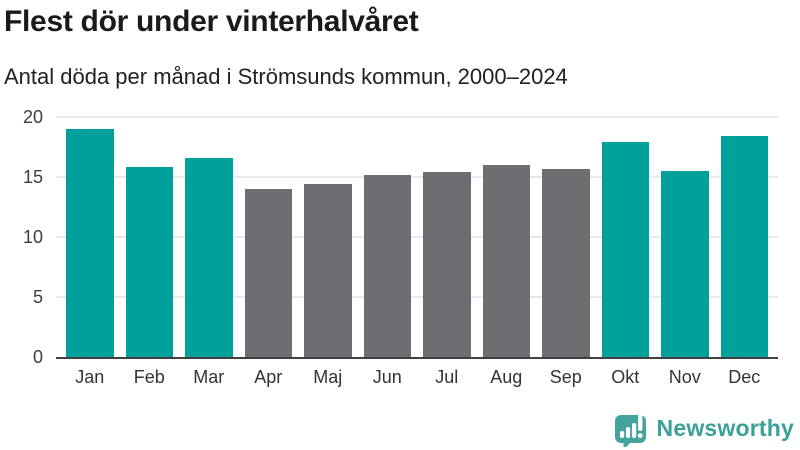 Image resolution: width=800 pixels, height=450 pixels. I want to click on gridline-y10, so click(417, 237).